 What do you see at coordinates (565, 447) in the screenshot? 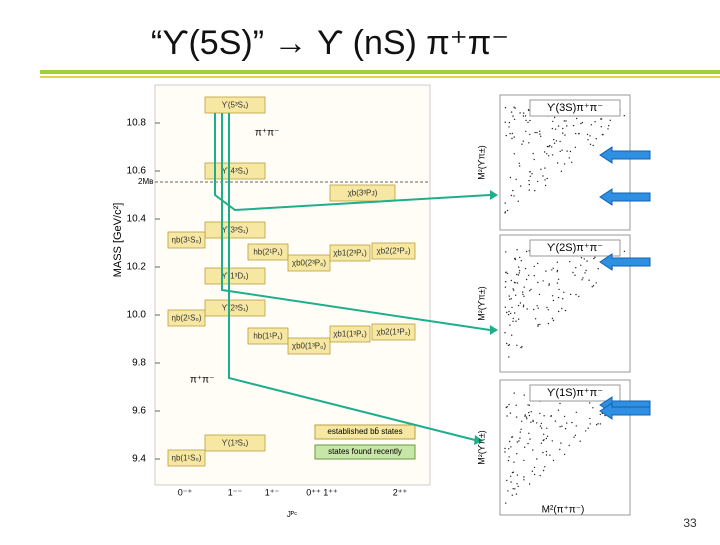
I see `plot-frame` at bounding box center [565, 447].